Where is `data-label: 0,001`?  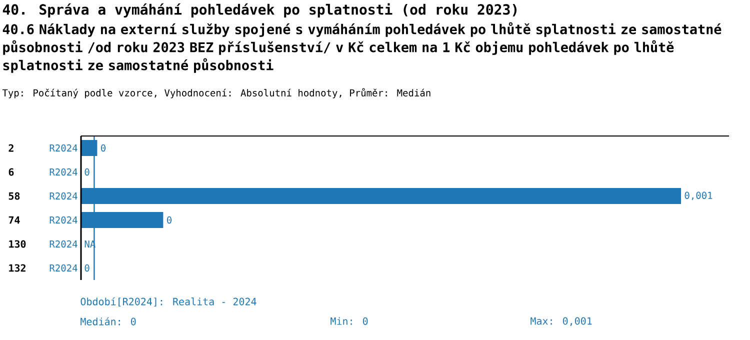
data-label: 0,001 is located at coordinates (698, 196).